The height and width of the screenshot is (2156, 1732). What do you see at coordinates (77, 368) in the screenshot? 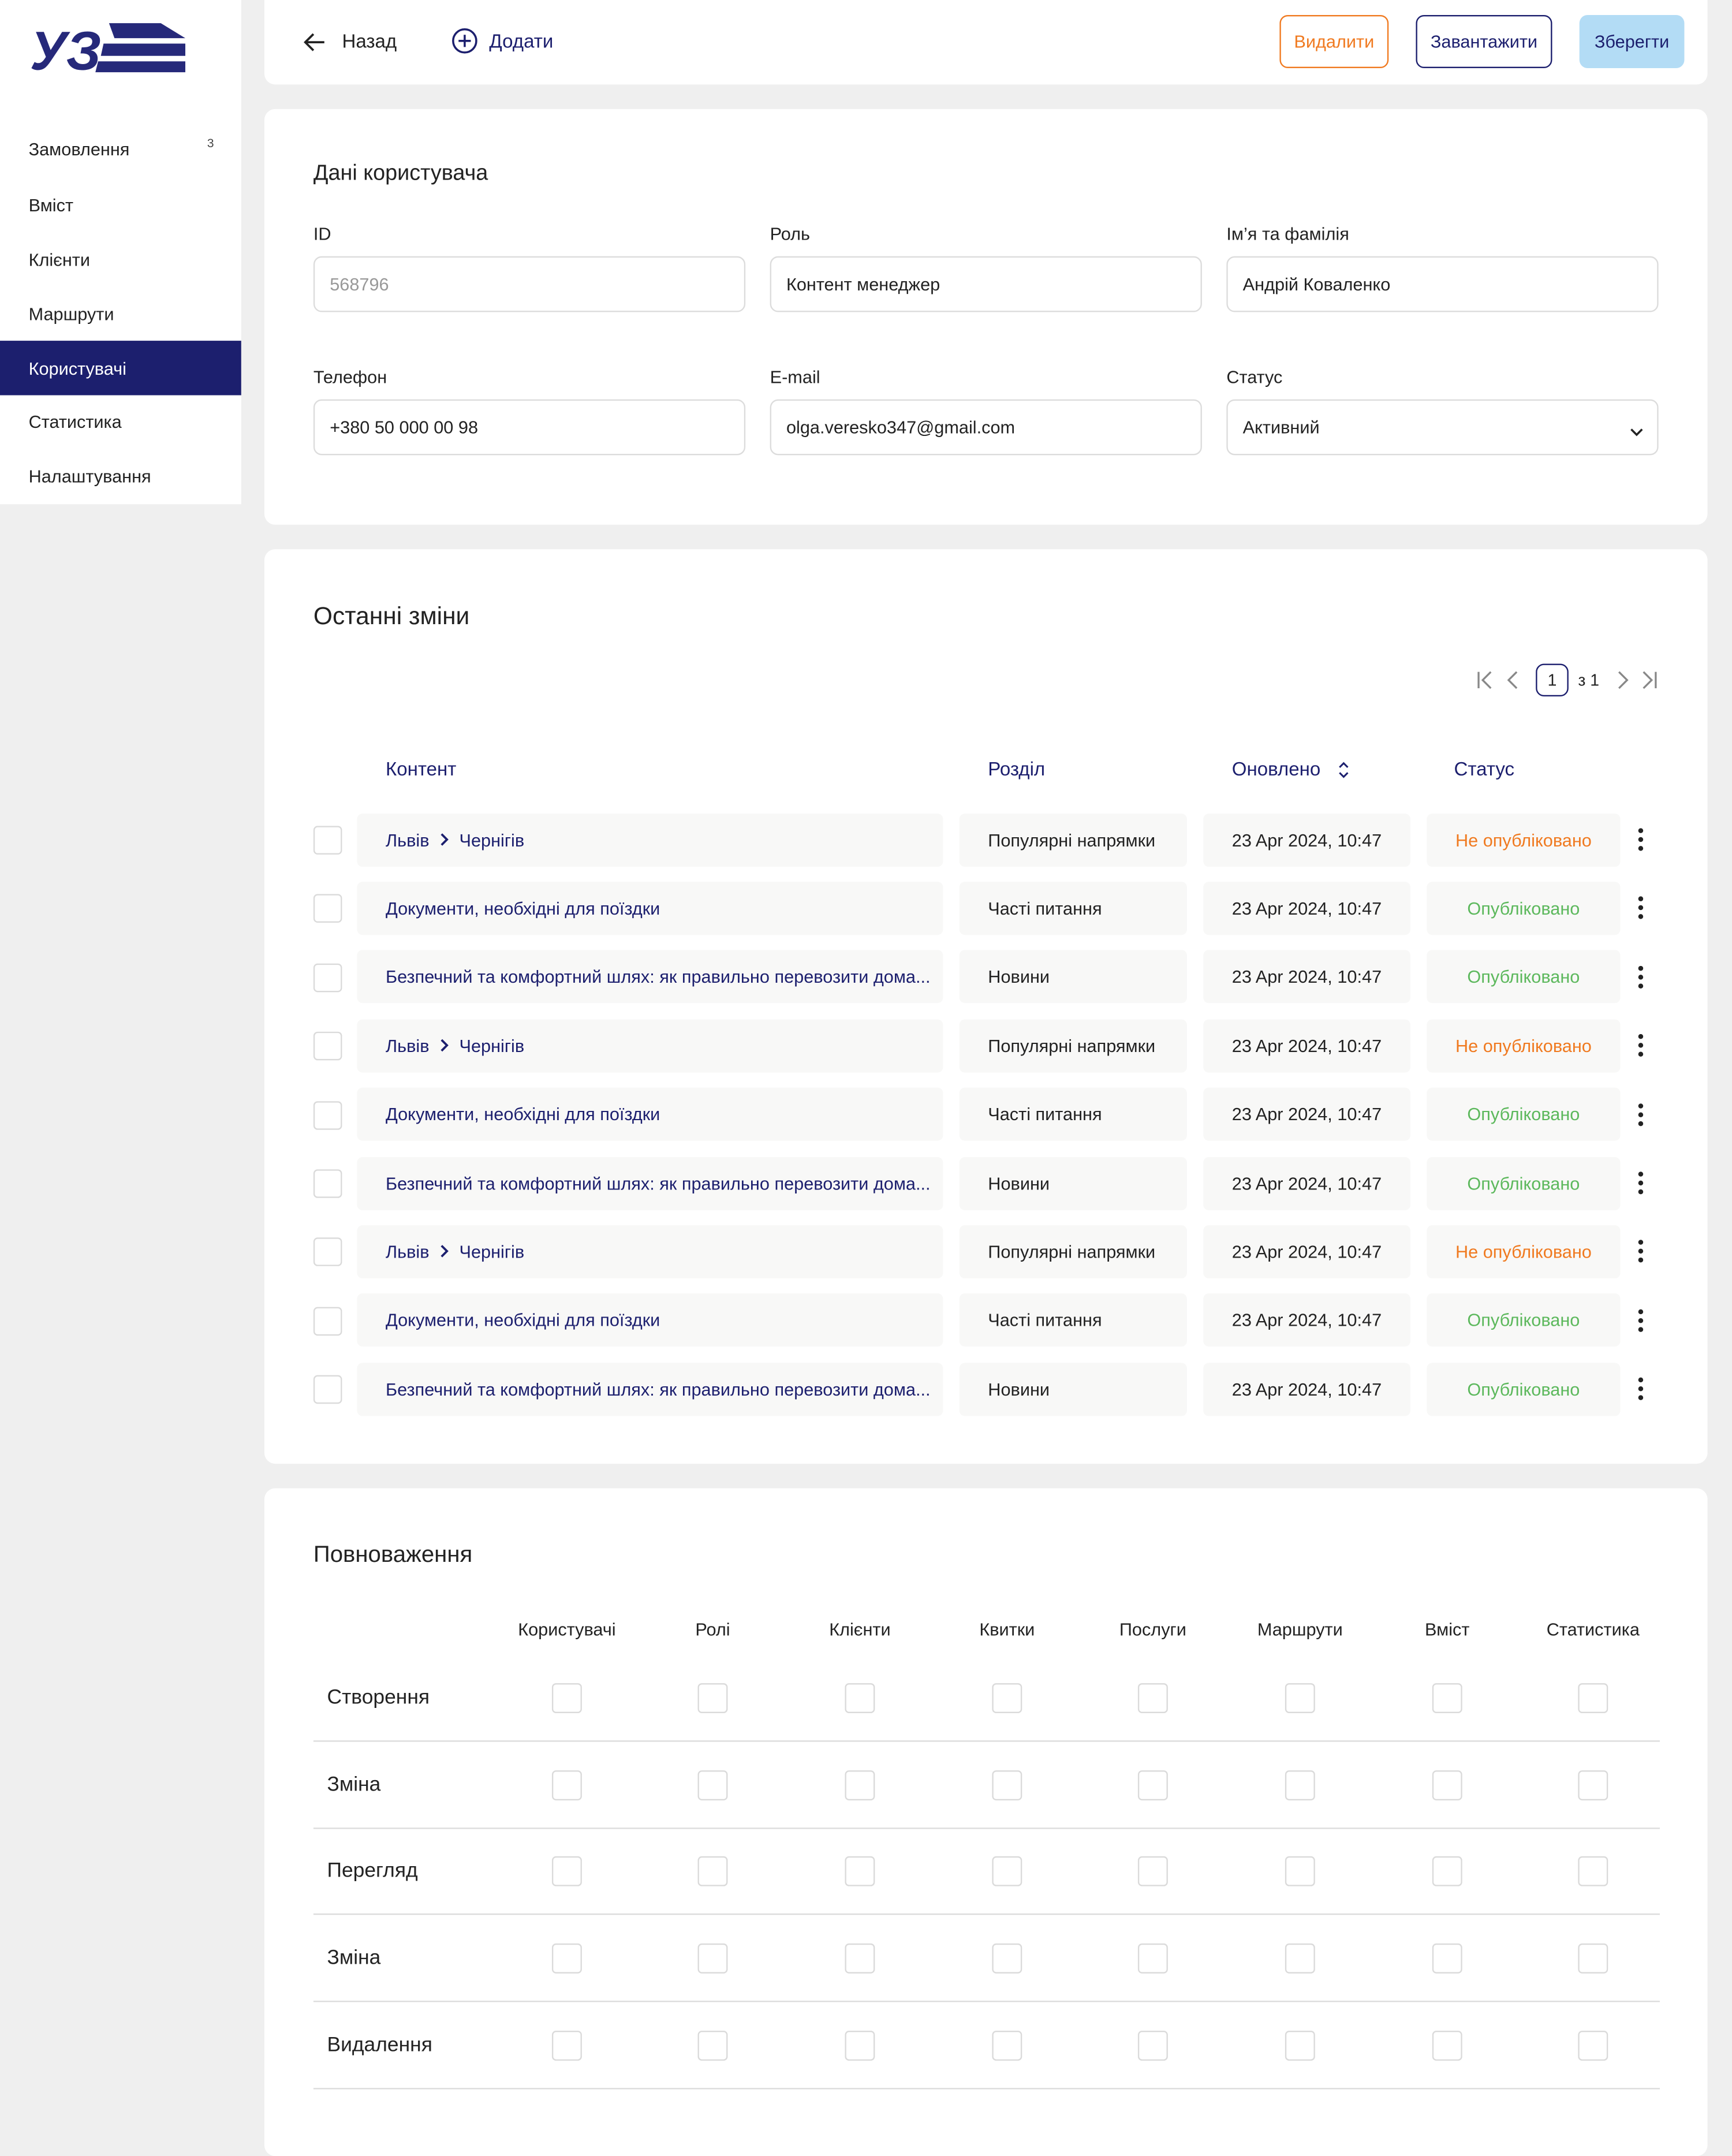
I see `menu-item: Користувачі` at bounding box center [77, 368].